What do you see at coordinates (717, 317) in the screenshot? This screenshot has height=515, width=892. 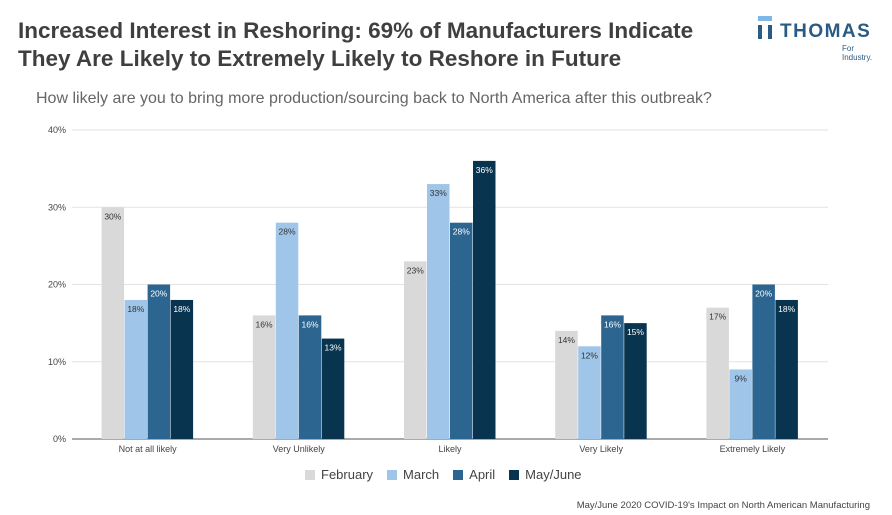 I see `data-label: 17%` at bounding box center [717, 317].